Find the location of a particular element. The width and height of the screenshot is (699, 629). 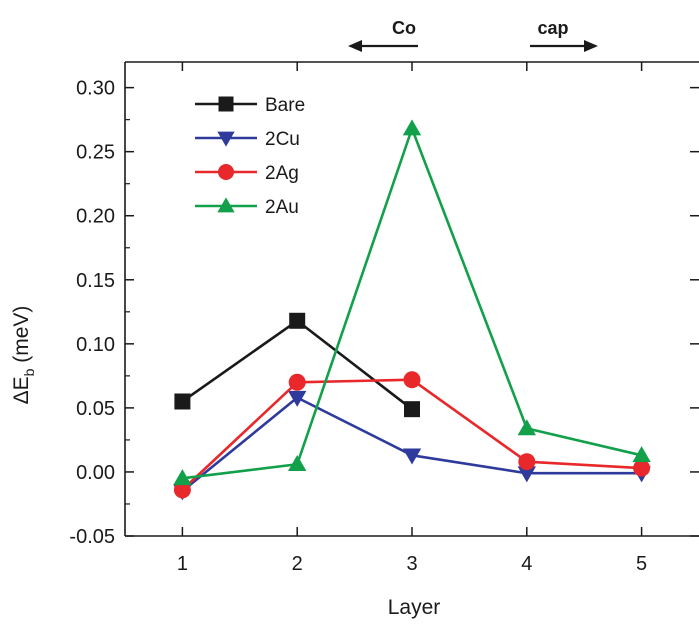

x-tick-label: 4 is located at coordinates (526, 564).